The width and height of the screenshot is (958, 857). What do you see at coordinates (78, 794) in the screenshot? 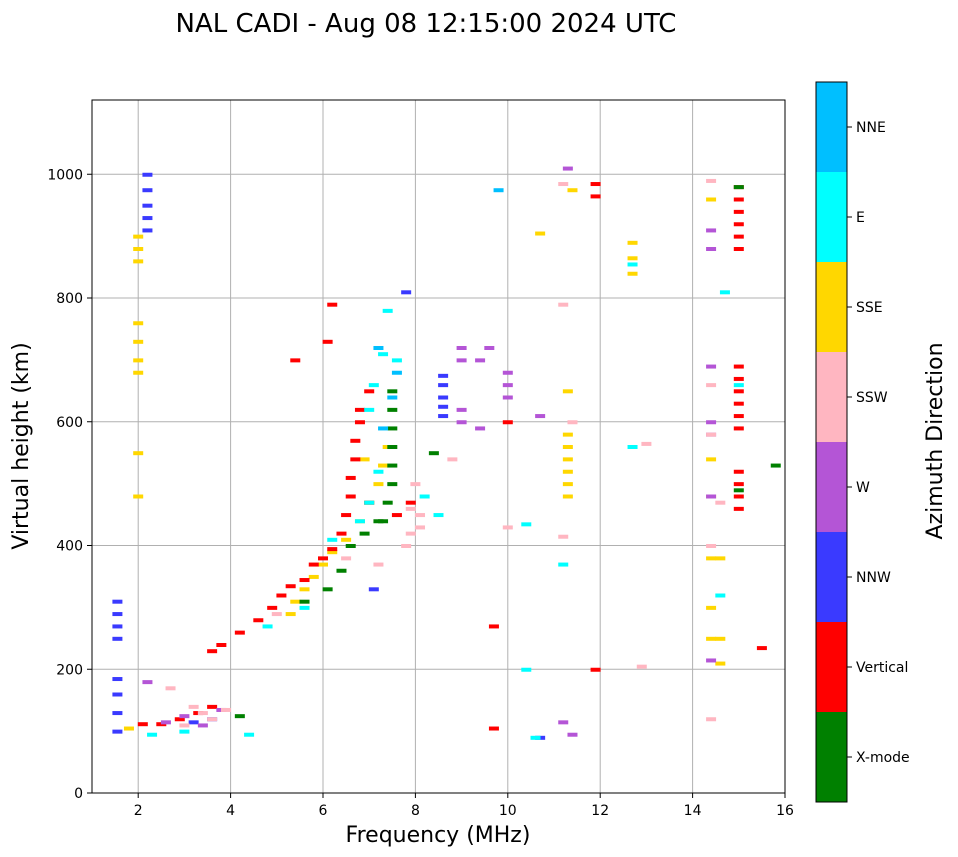
I see `y-tick-label: 0` at bounding box center [78, 794].